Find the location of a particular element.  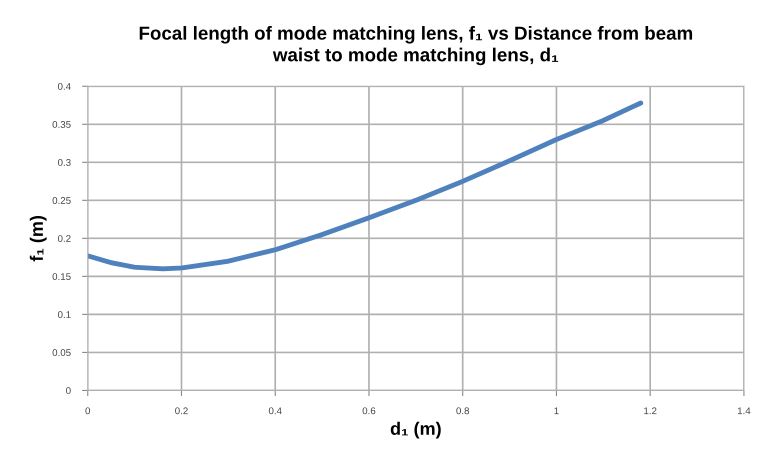

y-tick-label: 0.25 is located at coordinates (61, 200).